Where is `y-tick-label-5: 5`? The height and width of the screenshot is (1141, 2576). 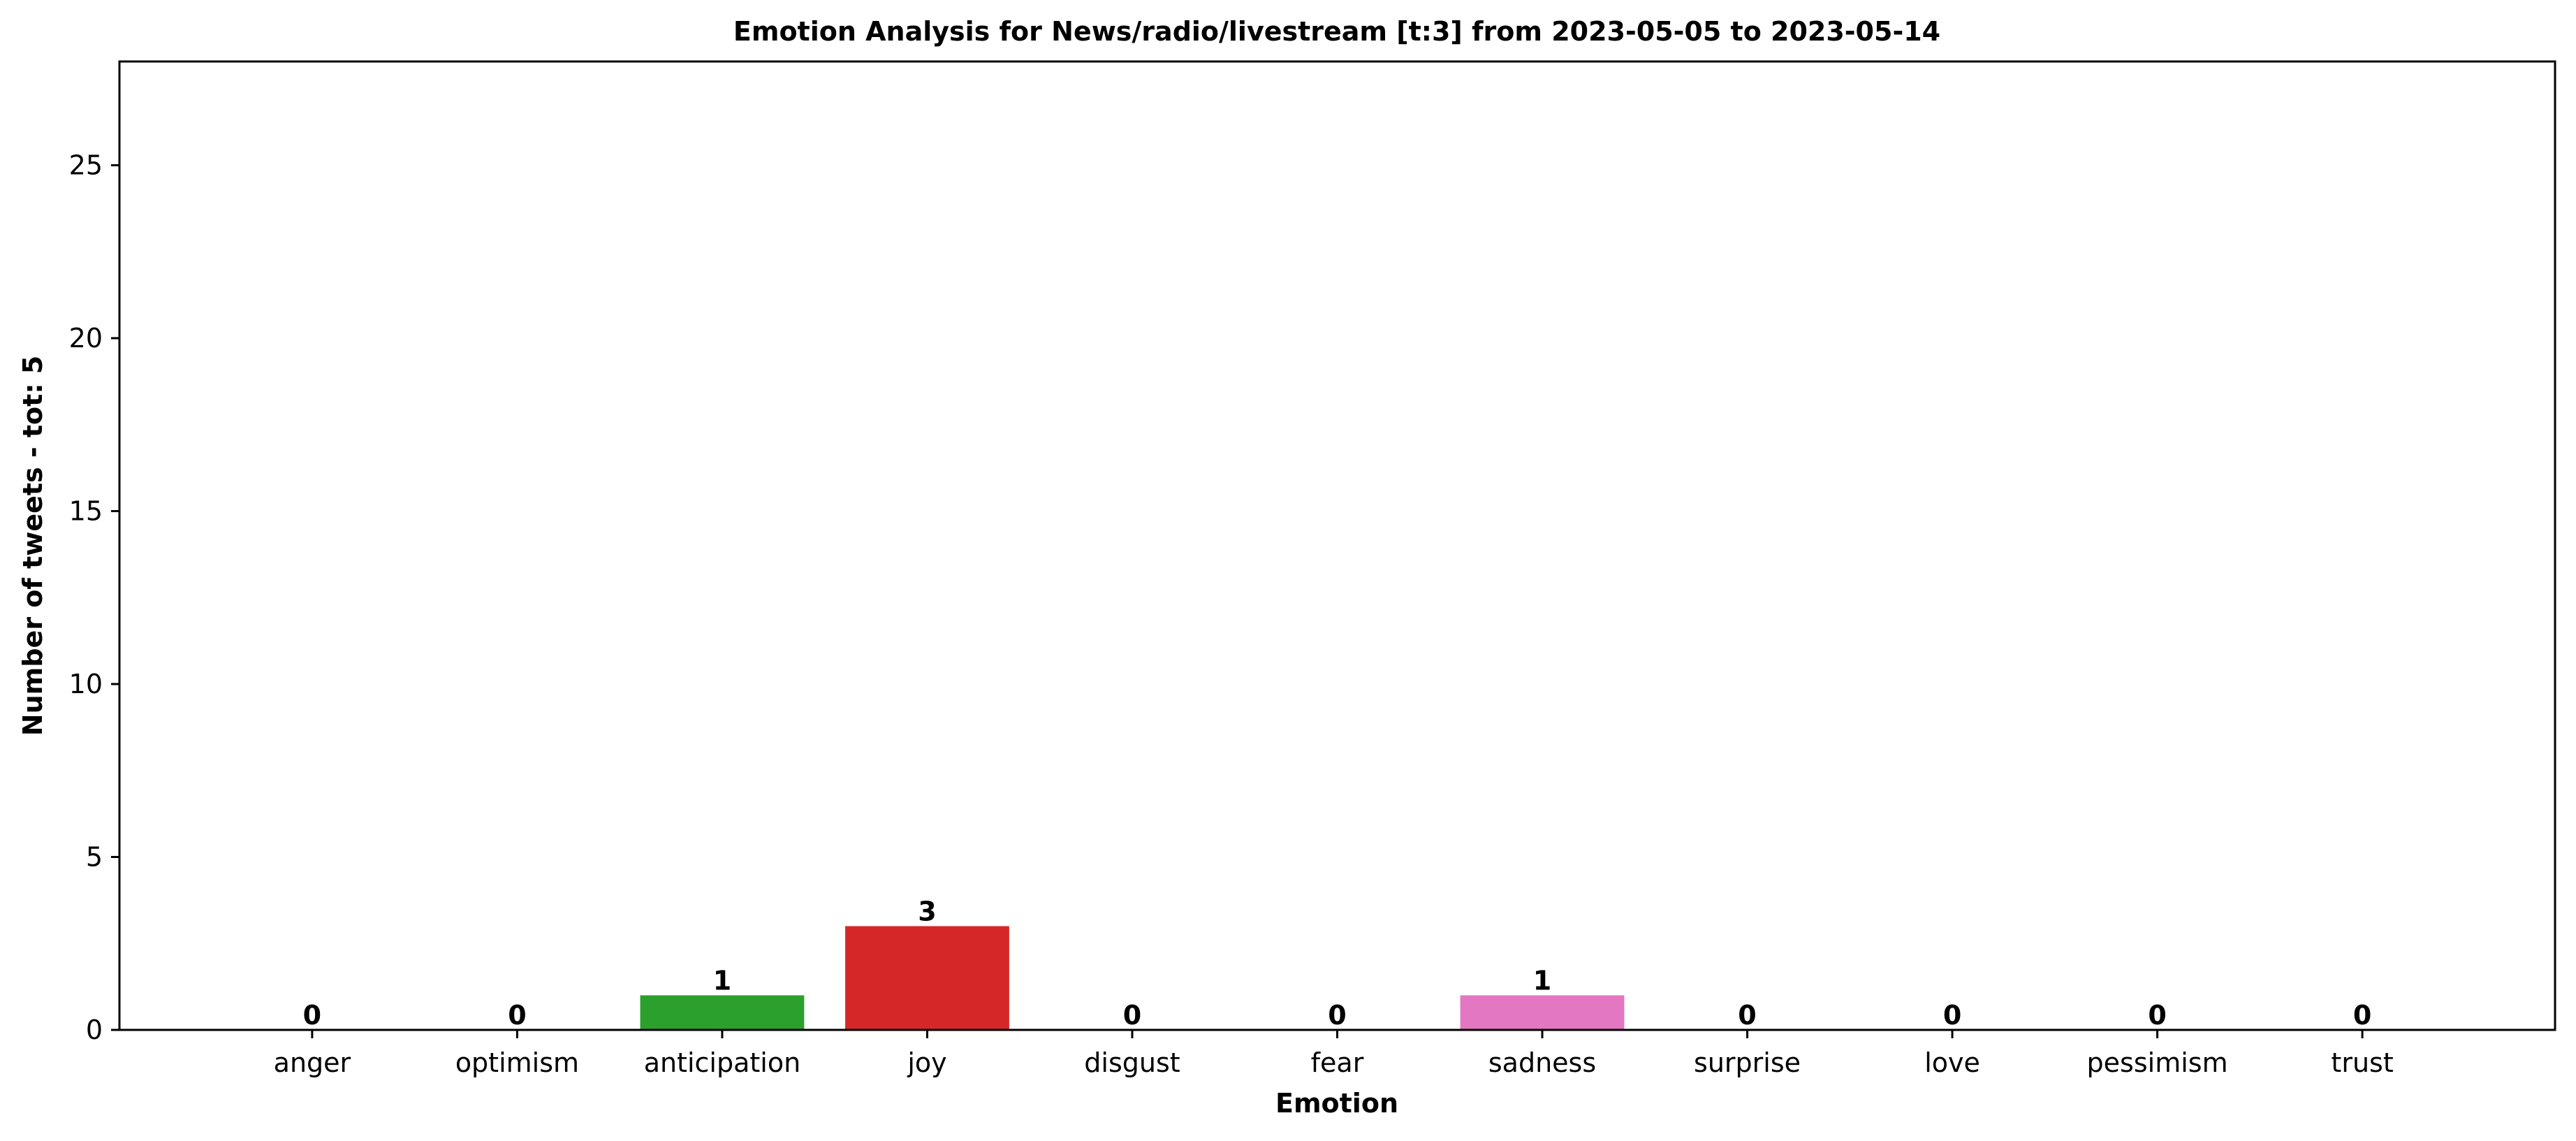 y-tick-label-5: 5 is located at coordinates (94, 857).